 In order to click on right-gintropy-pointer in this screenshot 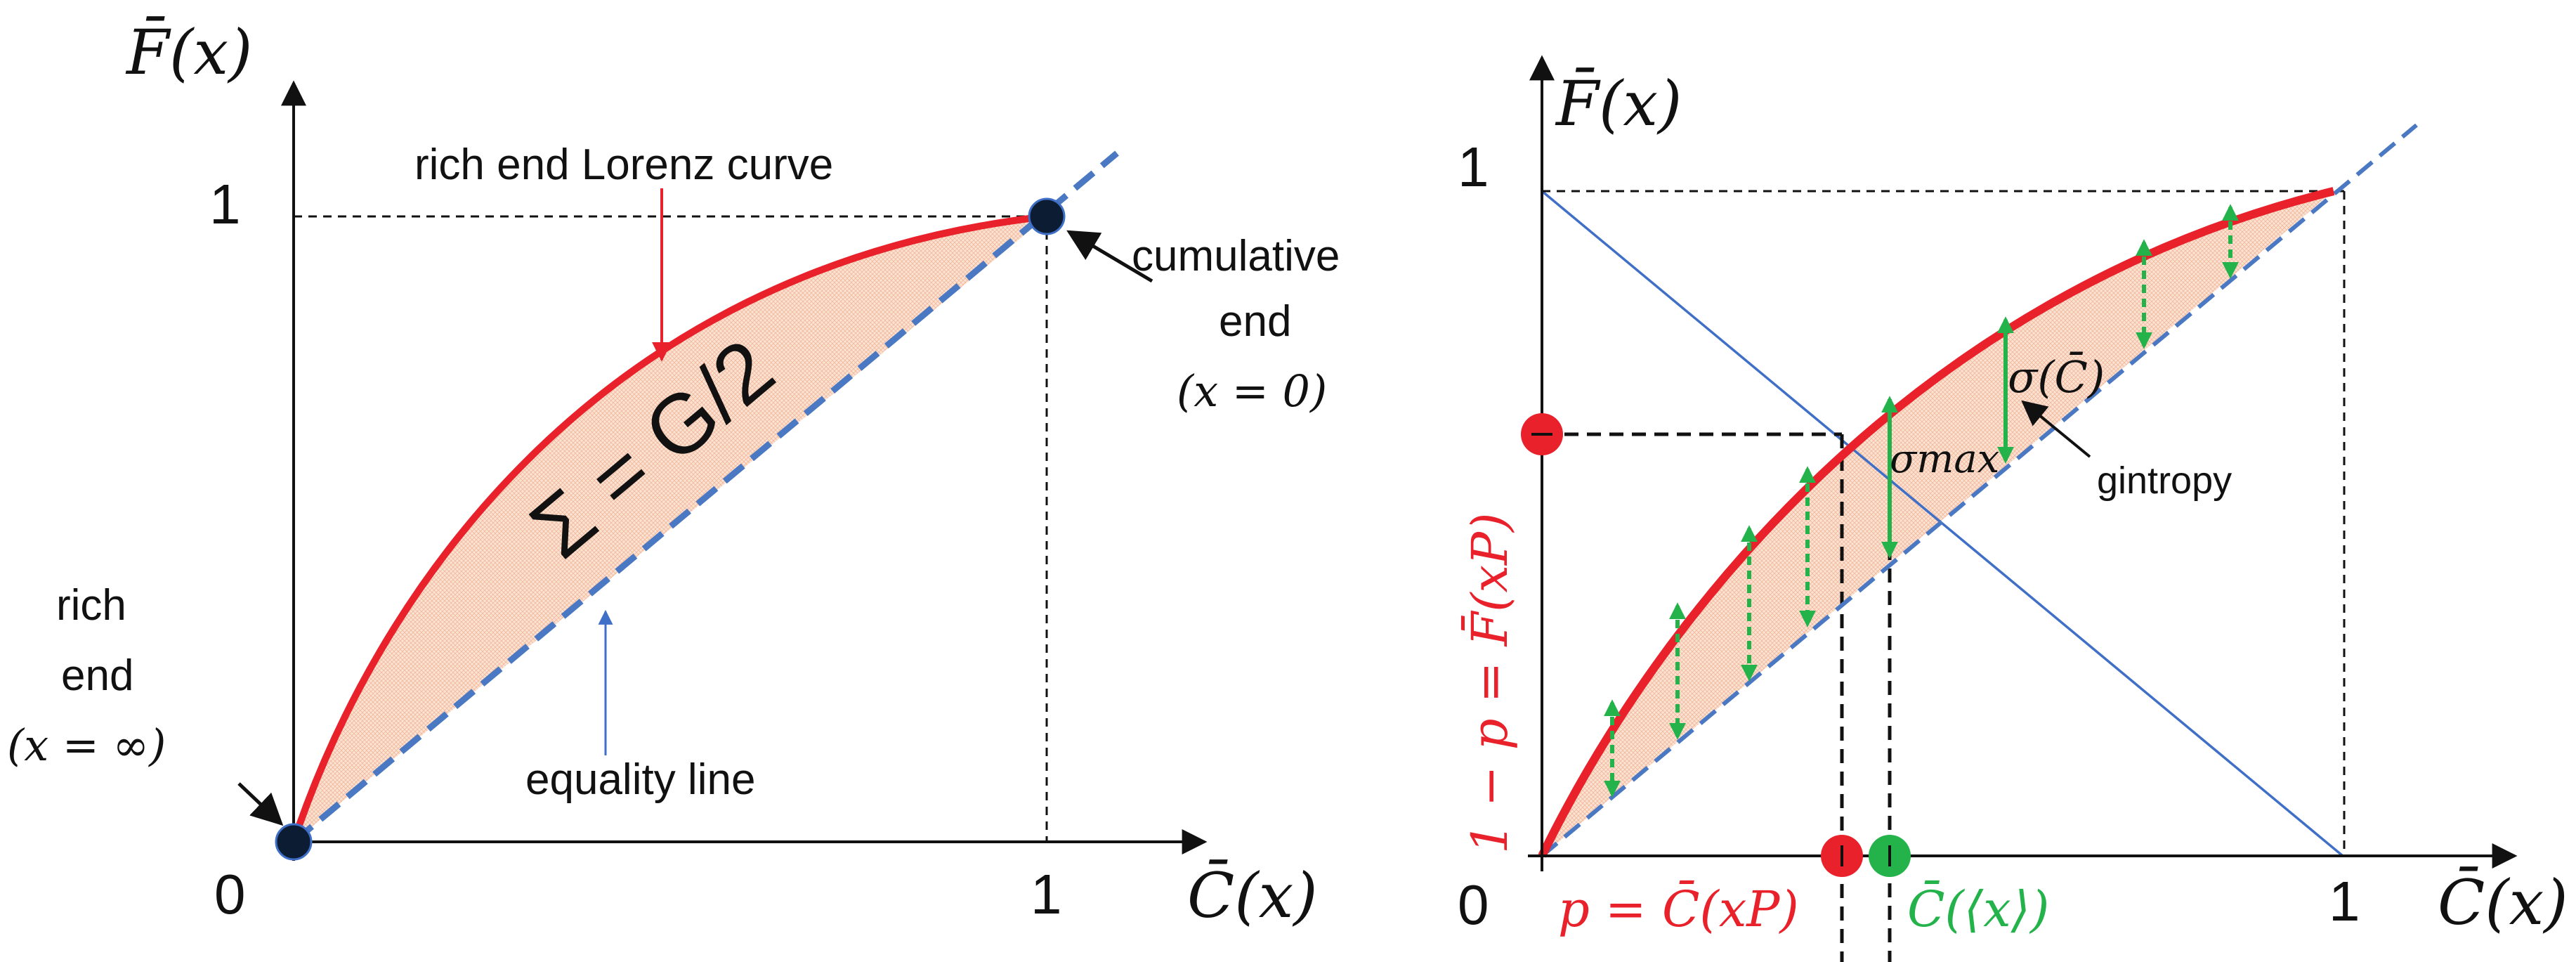, I will do `click(2056, 429)`.